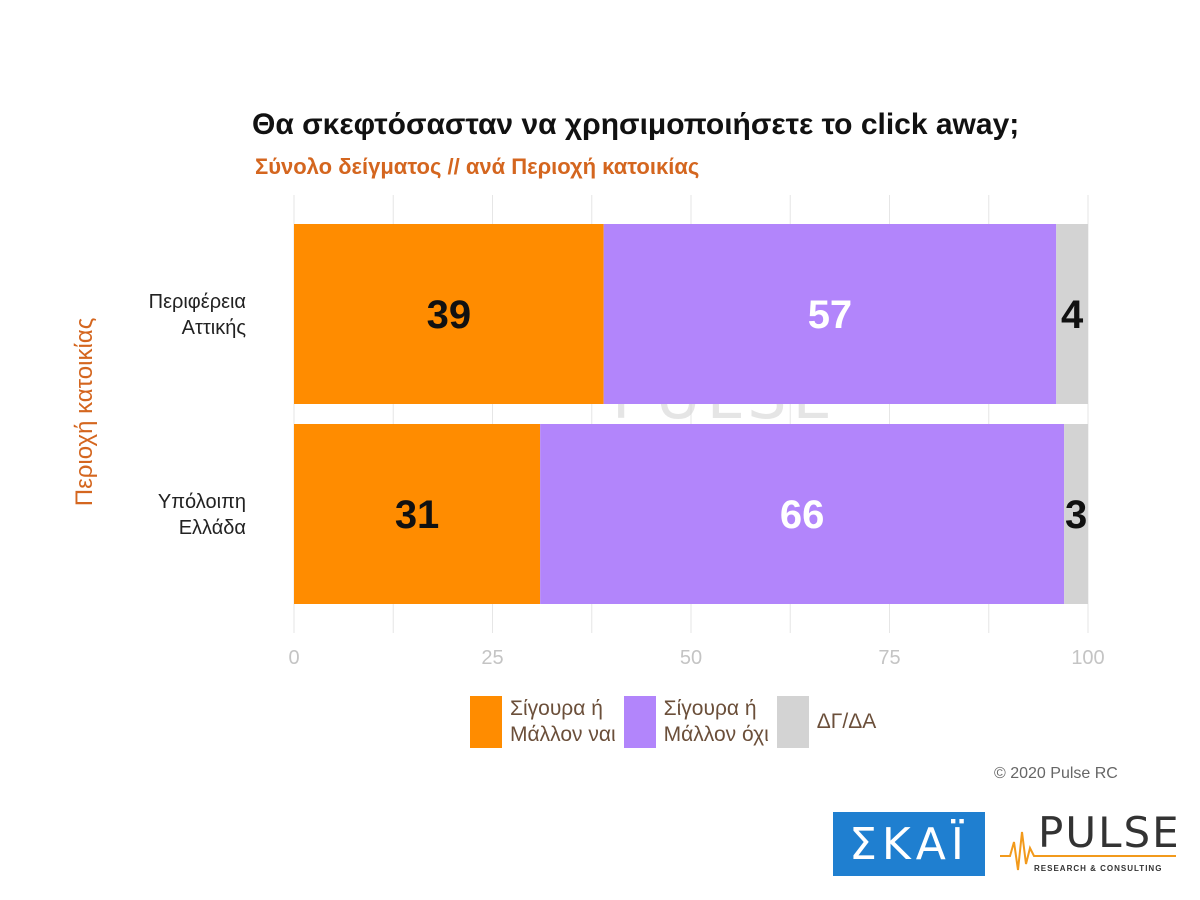 The height and width of the screenshot is (900, 1200). I want to click on x-tick-label: 75, so click(889, 658).